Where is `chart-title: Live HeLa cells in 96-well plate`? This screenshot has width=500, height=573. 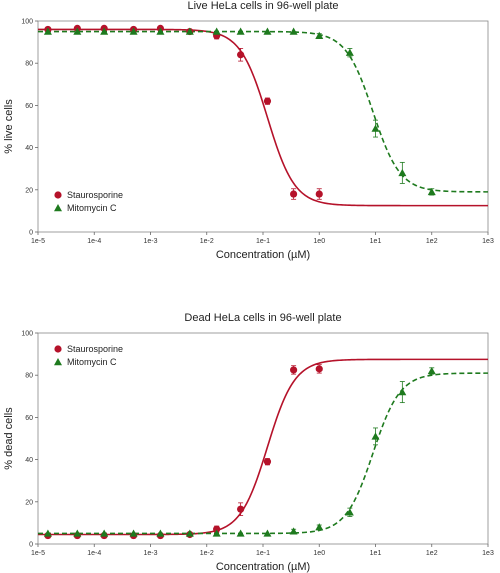
chart-title: Live HeLa cells in 96-well plate is located at coordinates (262, 6).